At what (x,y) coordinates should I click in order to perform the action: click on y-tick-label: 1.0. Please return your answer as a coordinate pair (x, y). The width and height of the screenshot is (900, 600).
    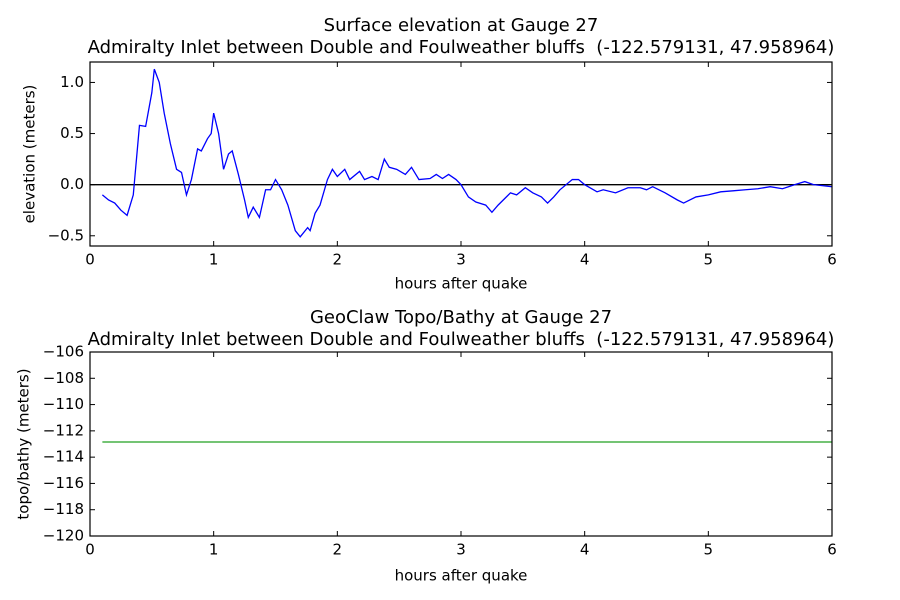
    Looking at the image, I should click on (72, 82).